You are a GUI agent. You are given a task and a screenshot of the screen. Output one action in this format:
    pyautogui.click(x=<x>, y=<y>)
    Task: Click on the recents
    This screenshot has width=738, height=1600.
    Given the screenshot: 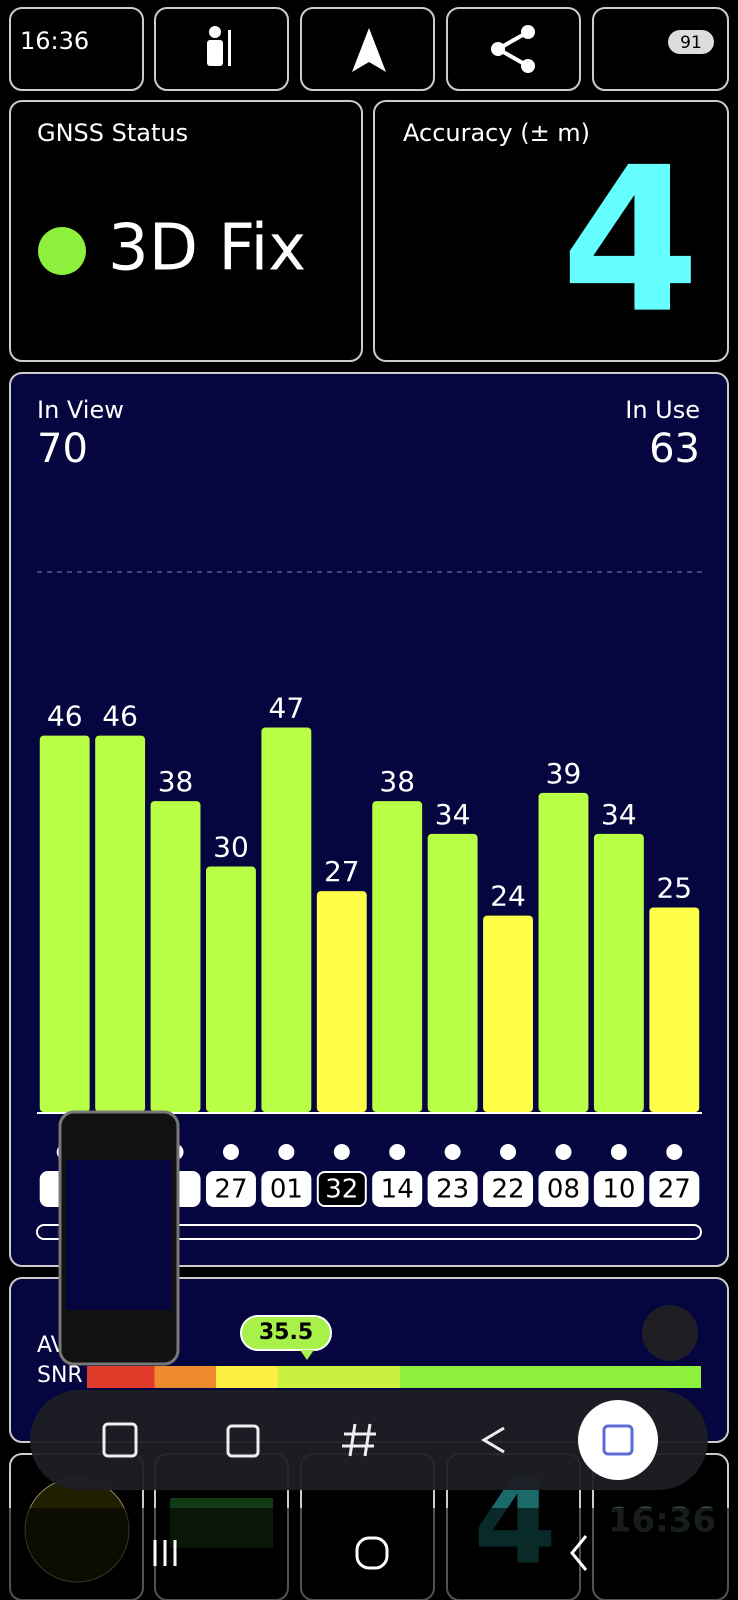 What is the action you would take?
    pyautogui.click(x=165, y=1553)
    